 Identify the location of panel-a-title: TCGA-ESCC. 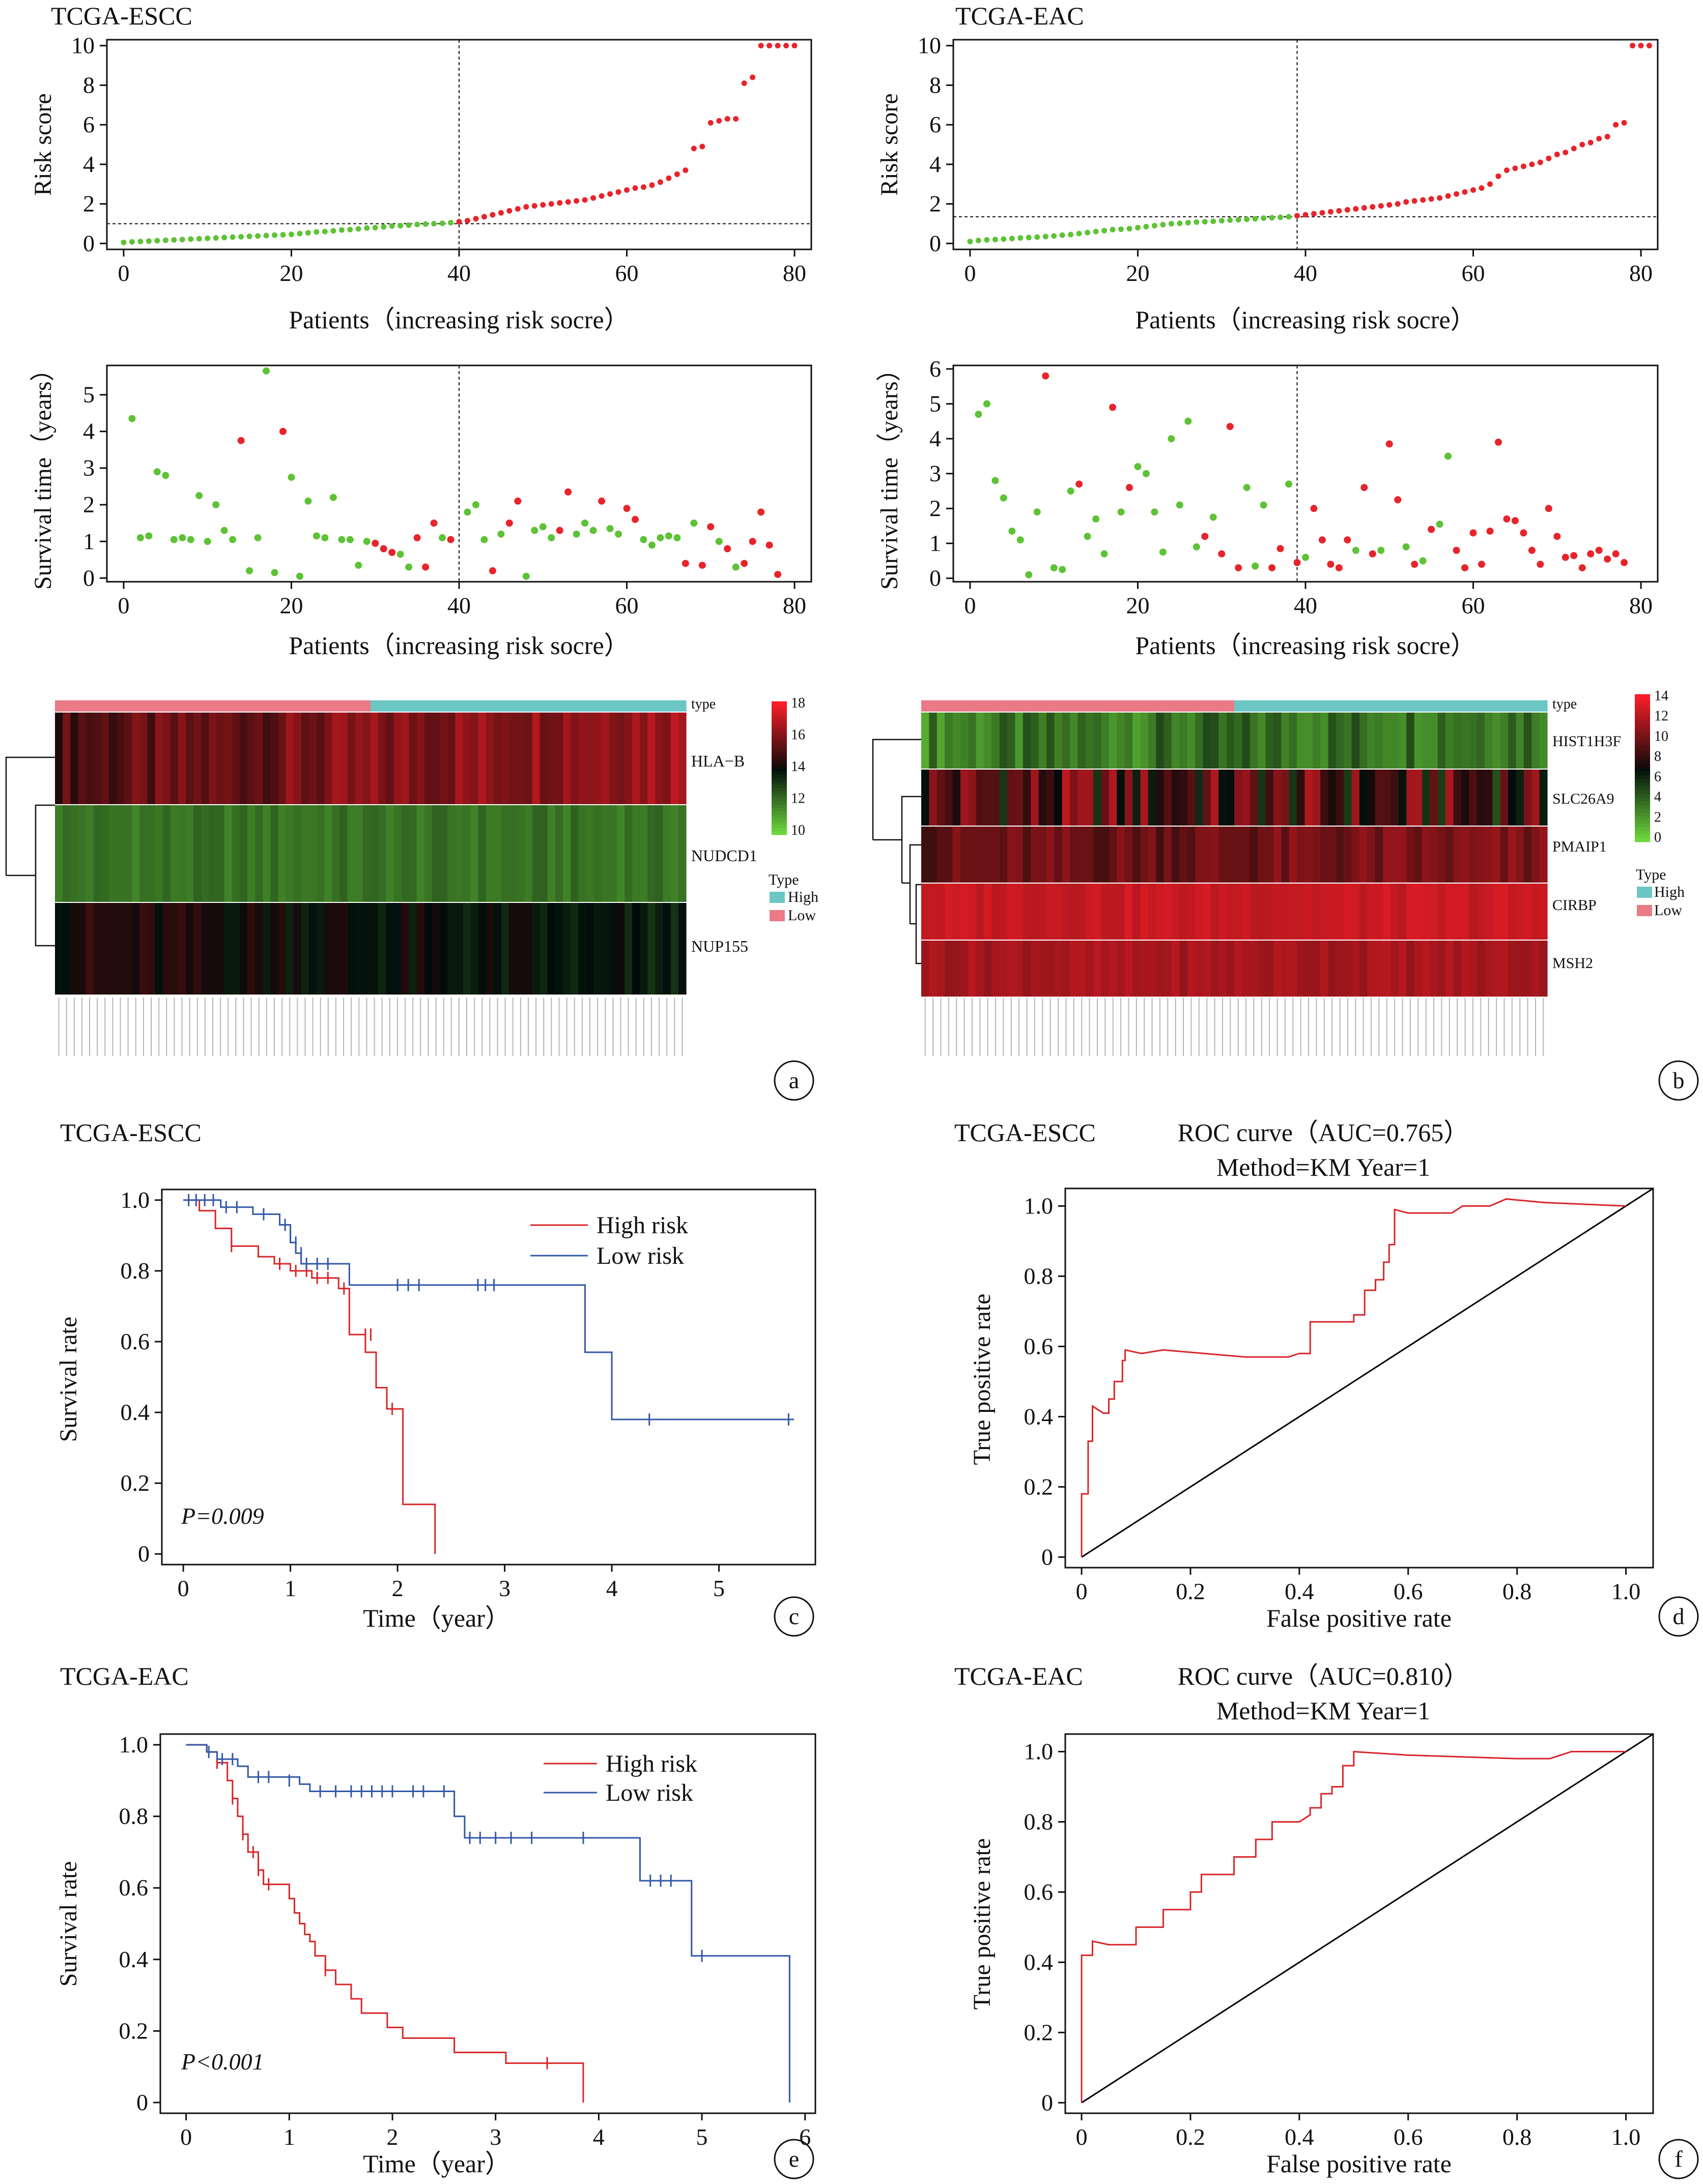
(122, 16).